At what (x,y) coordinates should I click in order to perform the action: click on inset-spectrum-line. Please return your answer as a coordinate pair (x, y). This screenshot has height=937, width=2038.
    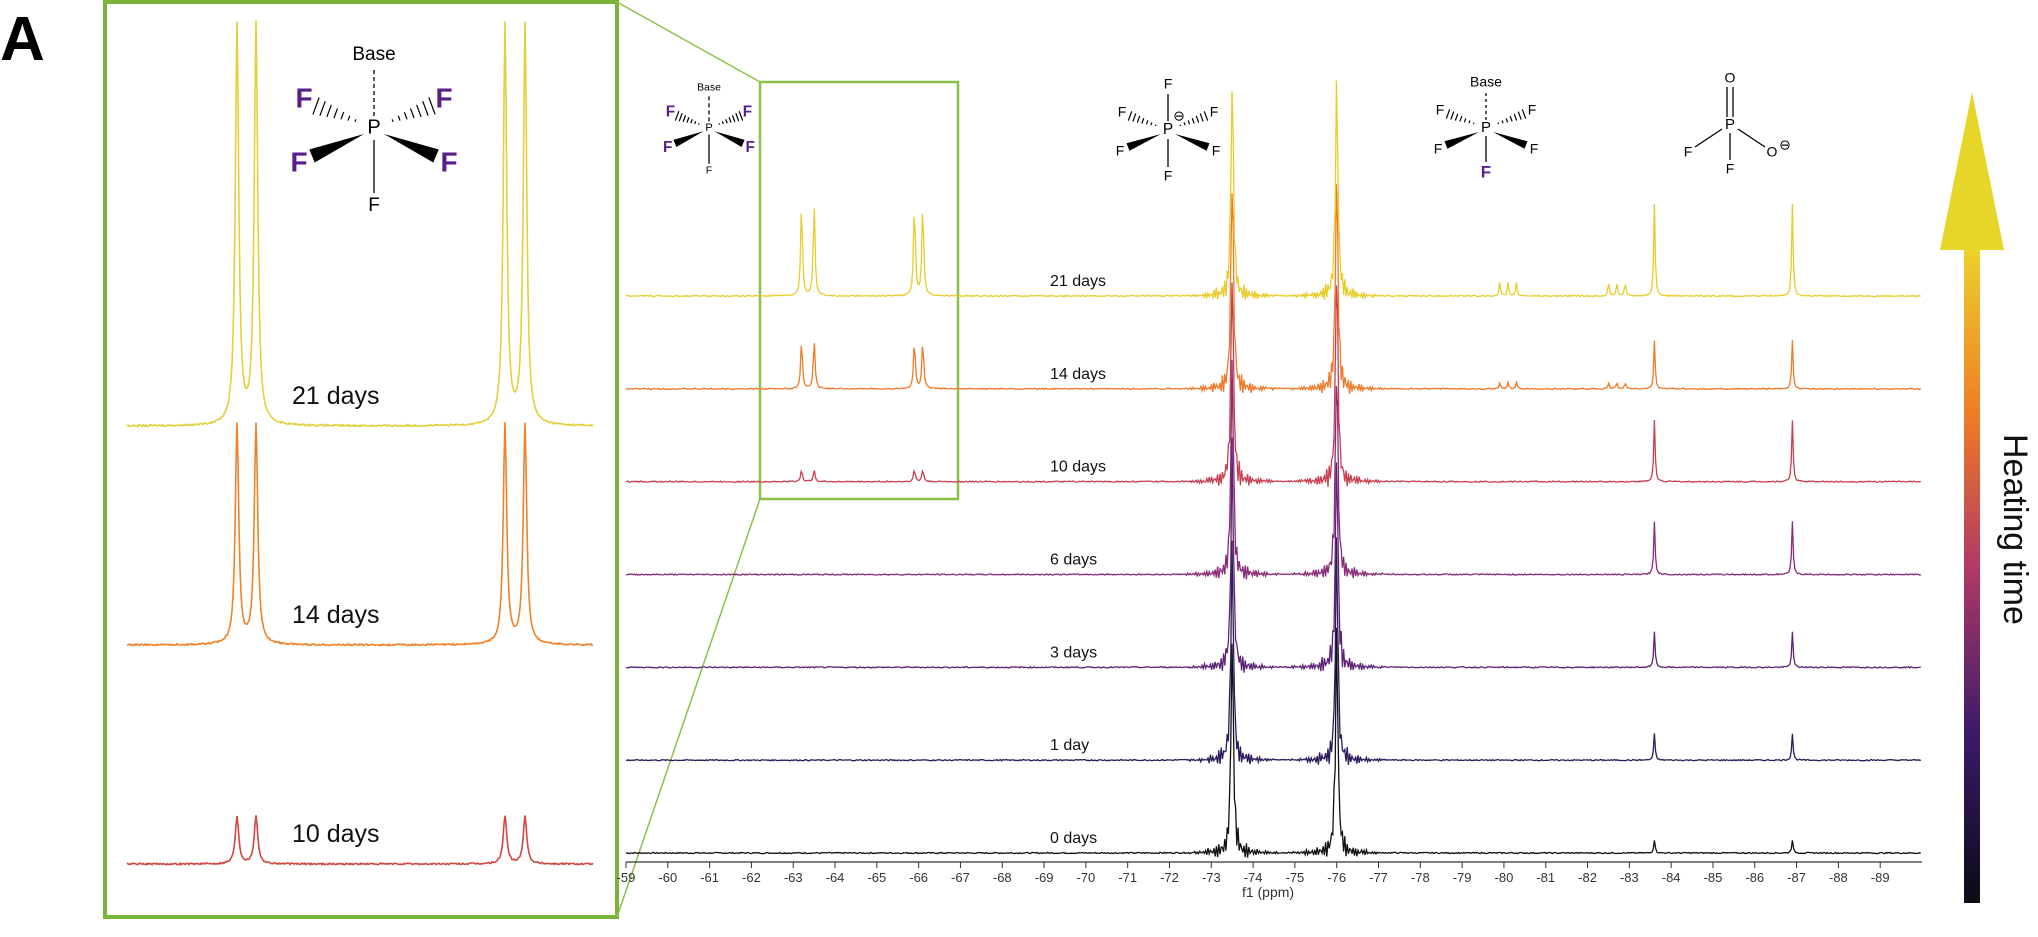
    Looking at the image, I should click on (360, 224).